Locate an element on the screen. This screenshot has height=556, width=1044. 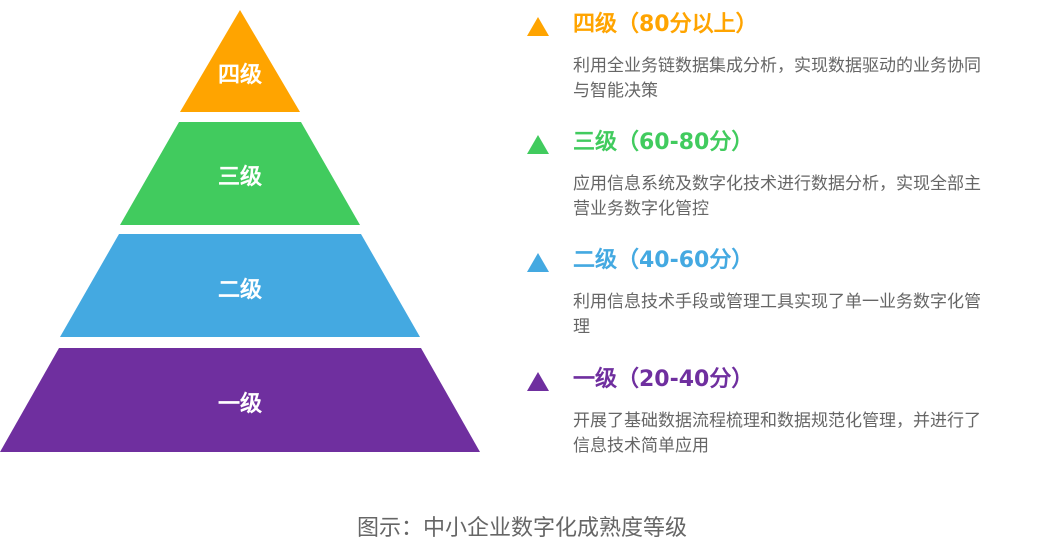
tier-label-3: 三级 is located at coordinates (240, 177).